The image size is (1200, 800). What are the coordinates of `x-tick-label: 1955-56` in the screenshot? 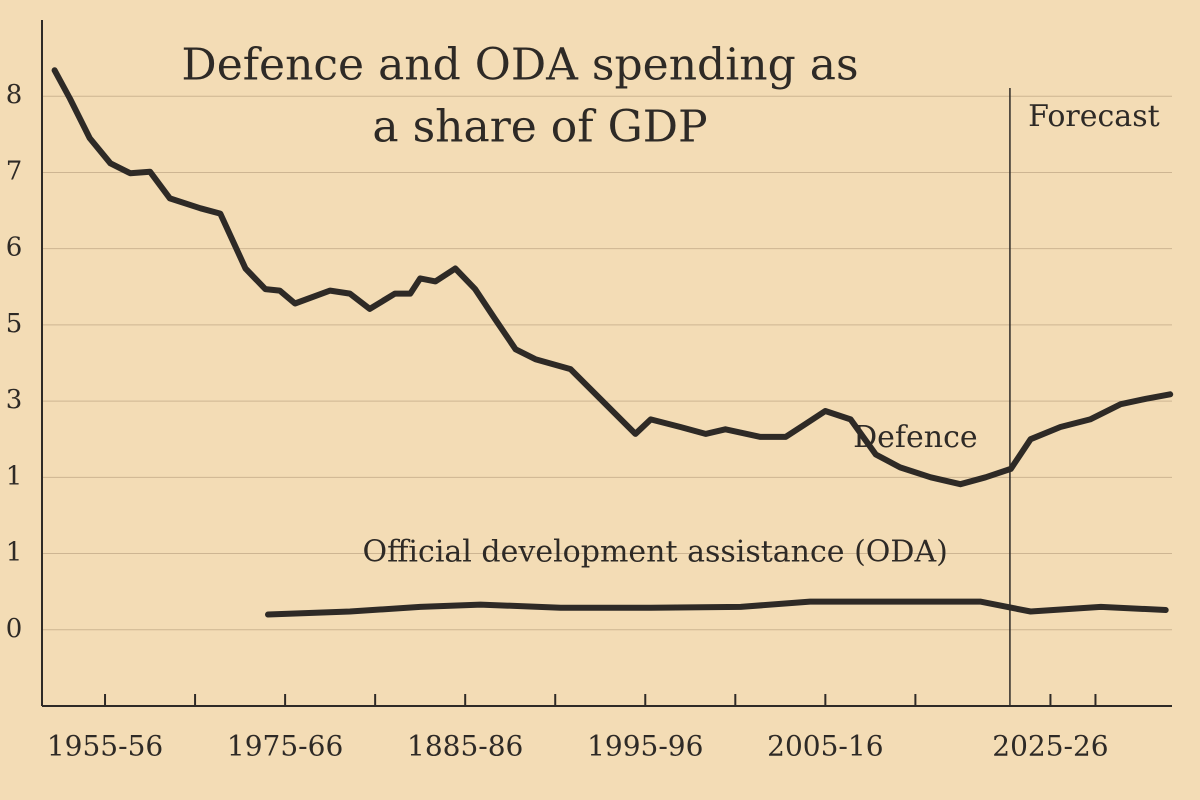 It's located at (105, 746).